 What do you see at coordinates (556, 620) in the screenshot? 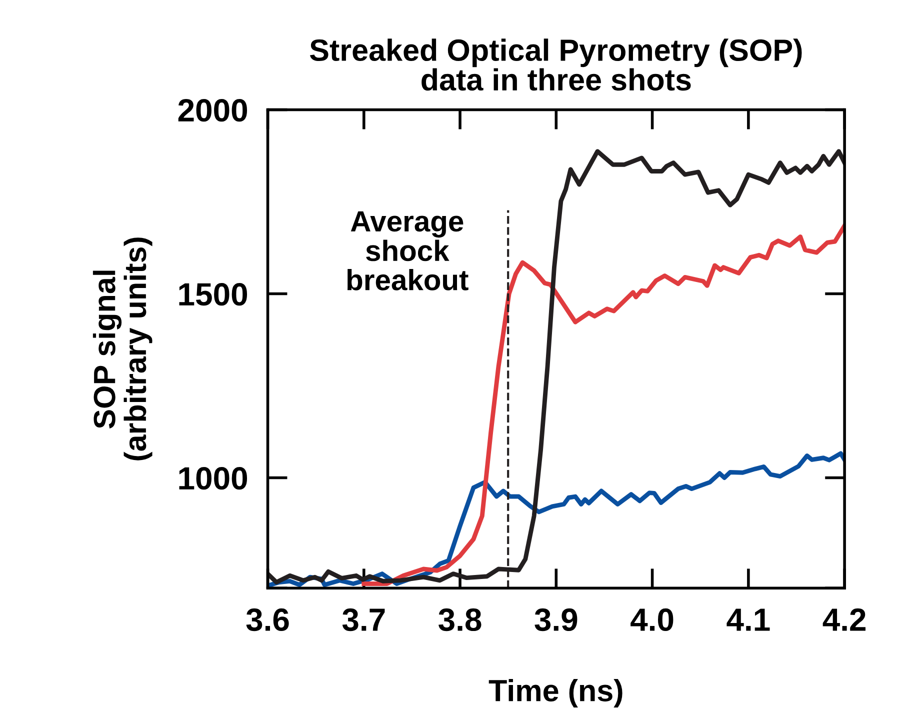
I see `x-tick-label: 3.9` at bounding box center [556, 620].